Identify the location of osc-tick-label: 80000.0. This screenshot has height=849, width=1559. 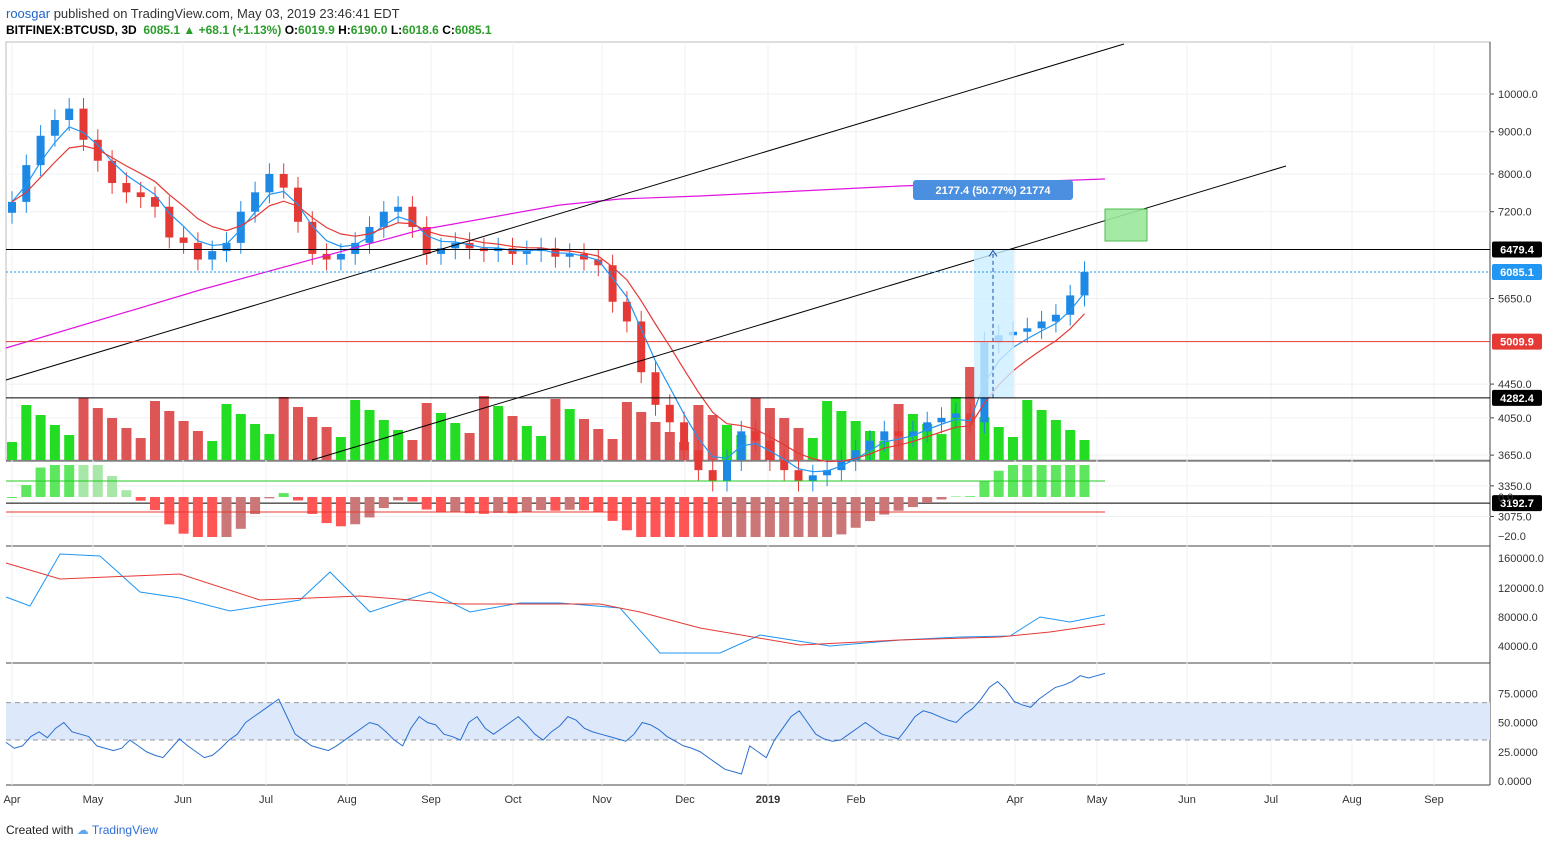
(1518, 618).